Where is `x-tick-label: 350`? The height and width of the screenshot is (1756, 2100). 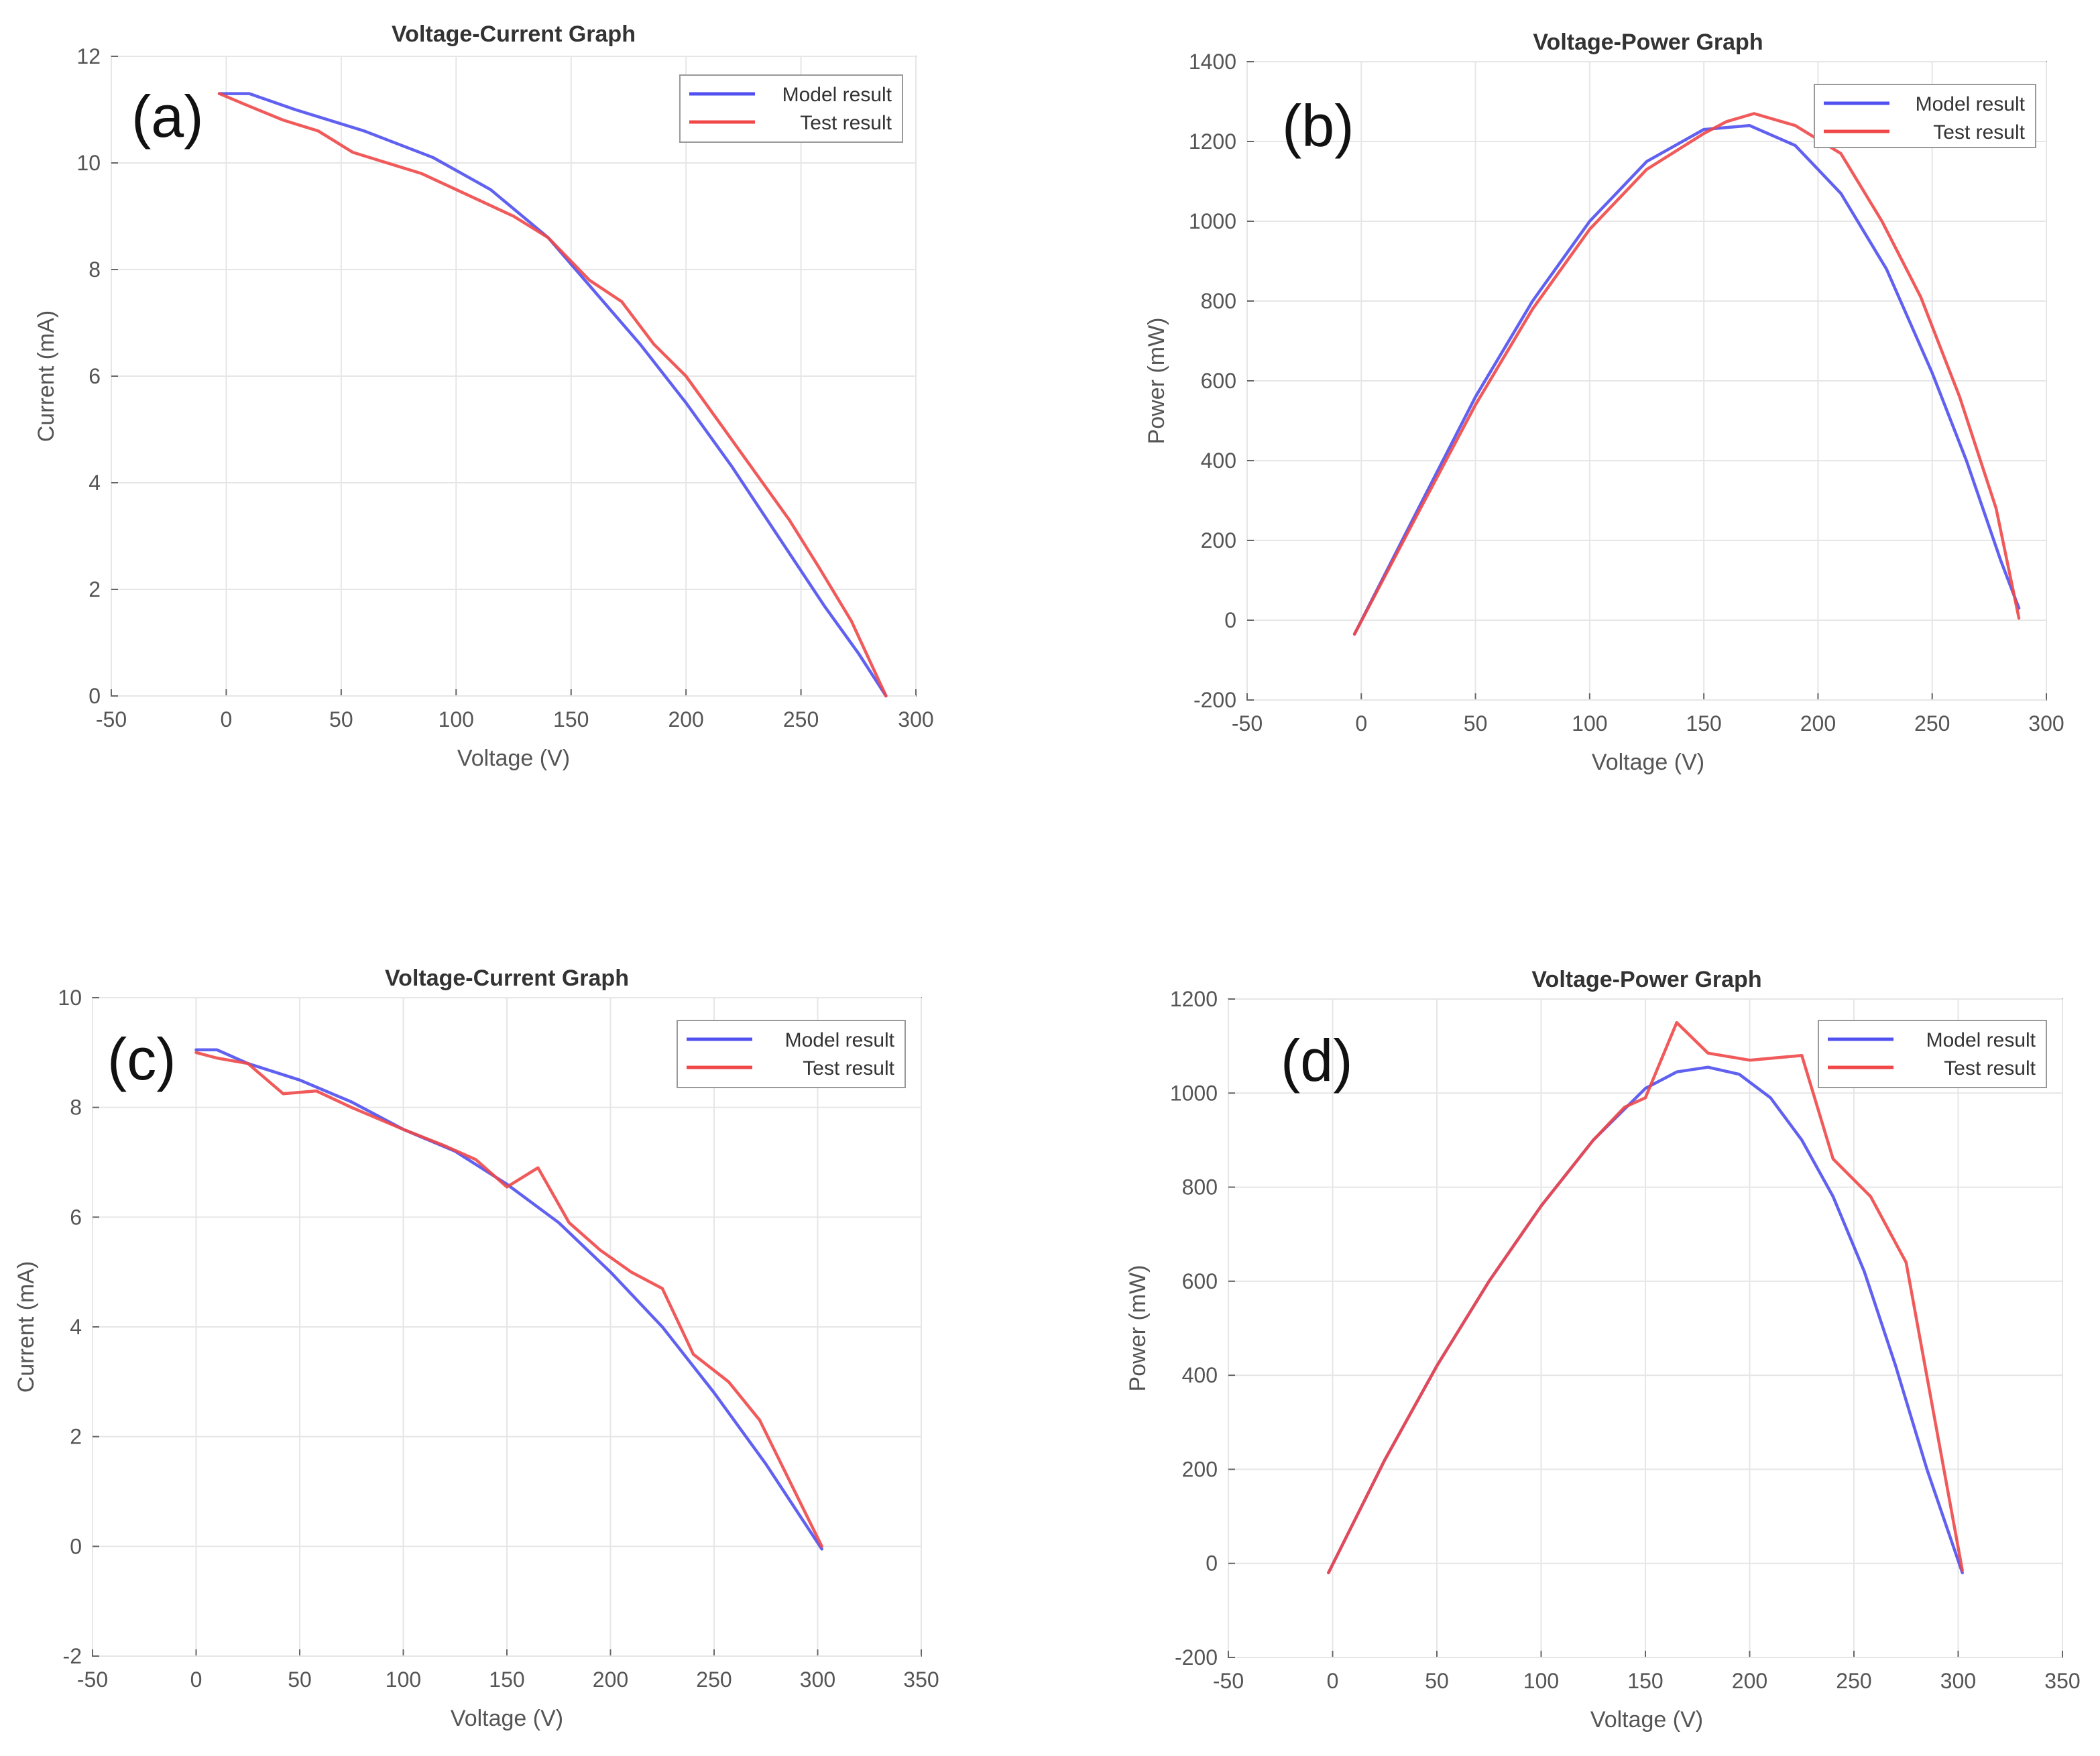
x-tick-label: 350 is located at coordinates (921, 1679).